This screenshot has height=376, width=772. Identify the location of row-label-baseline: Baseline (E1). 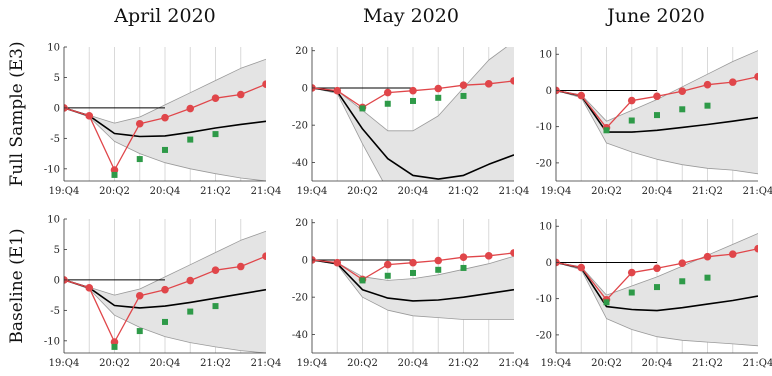
(17, 285).